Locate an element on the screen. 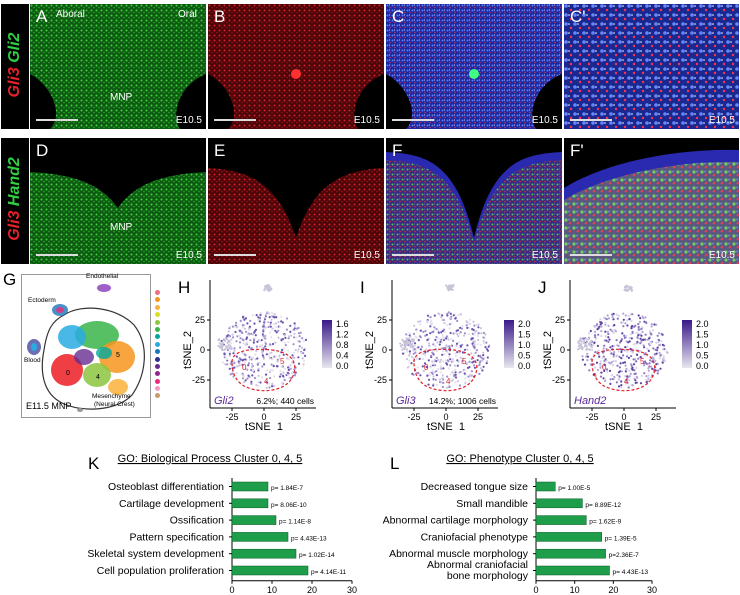 This screenshot has height=595, width=740. x-tick-label: 0 is located at coordinates (445, 417).